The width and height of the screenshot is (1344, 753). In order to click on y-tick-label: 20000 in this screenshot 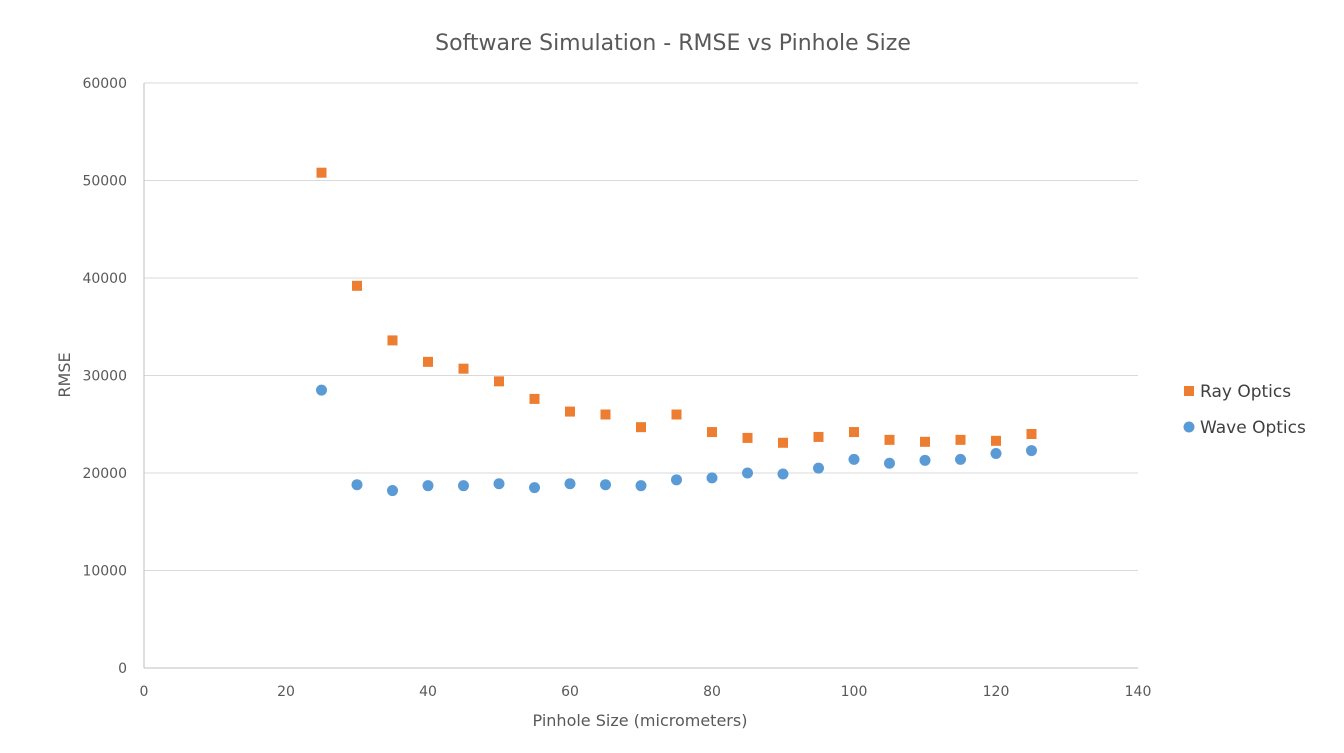, I will do `click(104, 474)`.